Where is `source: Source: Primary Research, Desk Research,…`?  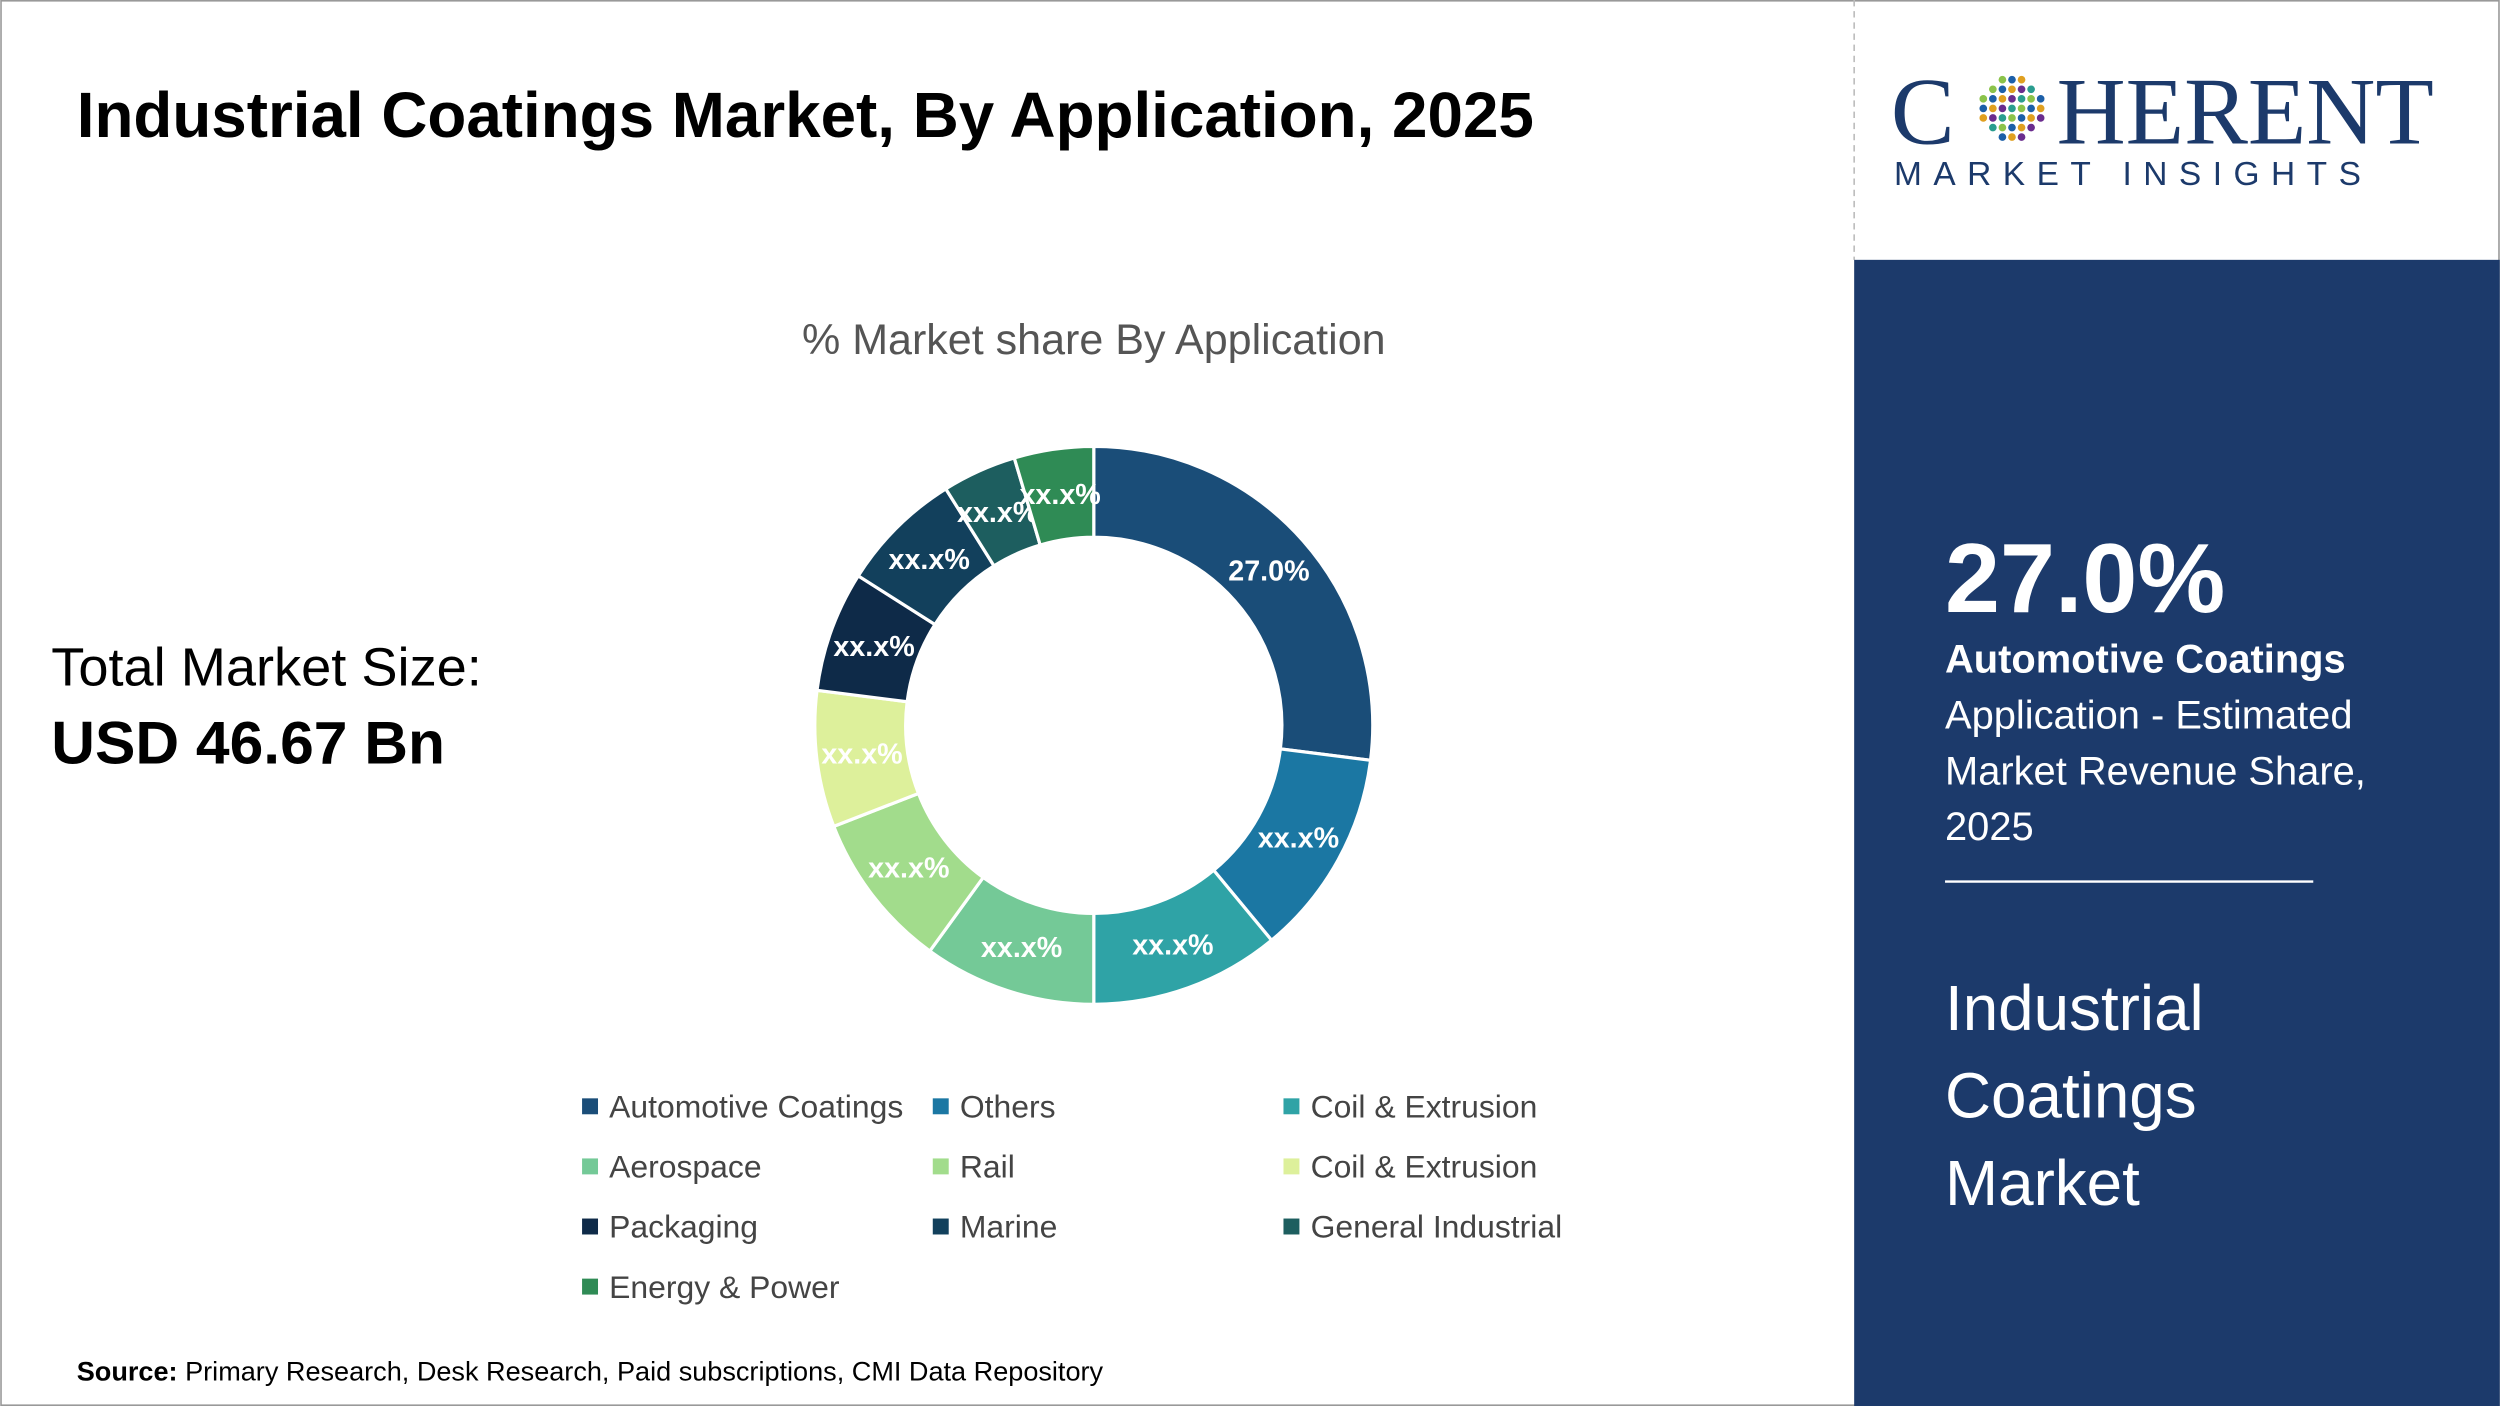
source: Source: Primary Research, Desk Research,… is located at coordinates (590, 1370).